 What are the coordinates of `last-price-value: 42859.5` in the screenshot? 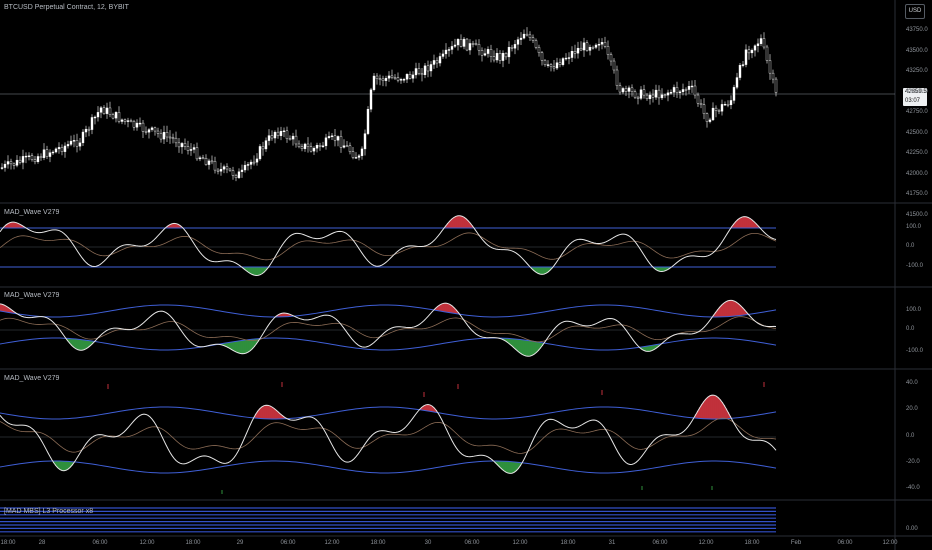 It's located at (916, 92).